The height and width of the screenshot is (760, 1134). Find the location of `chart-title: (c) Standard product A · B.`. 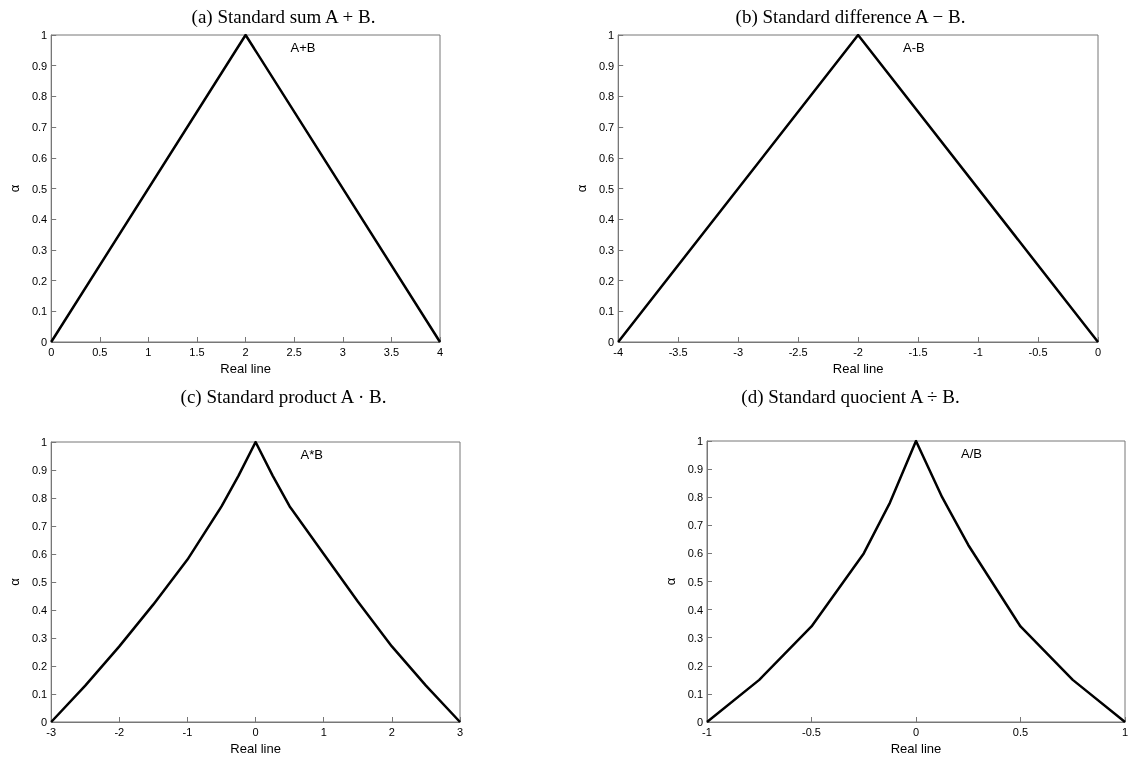

chart-title: (c) Standard product A · B. is located at coordinates (283, 397).